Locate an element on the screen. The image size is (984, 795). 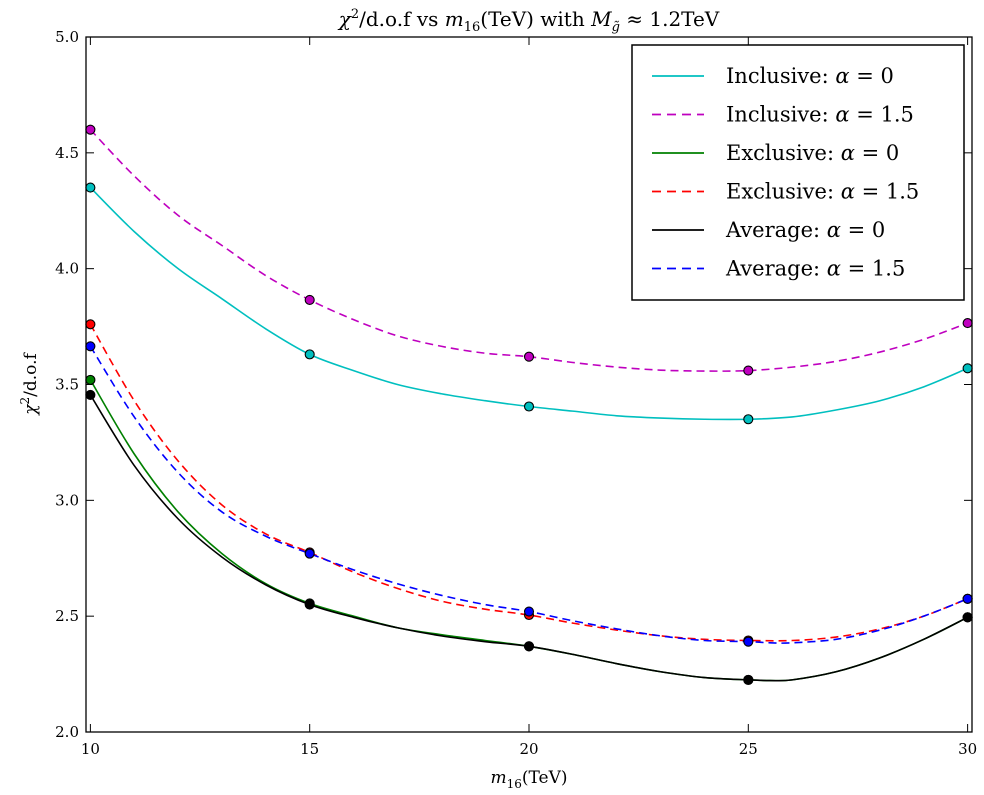
y-tick-label: 3.0 is located at coordinates (67, 500).